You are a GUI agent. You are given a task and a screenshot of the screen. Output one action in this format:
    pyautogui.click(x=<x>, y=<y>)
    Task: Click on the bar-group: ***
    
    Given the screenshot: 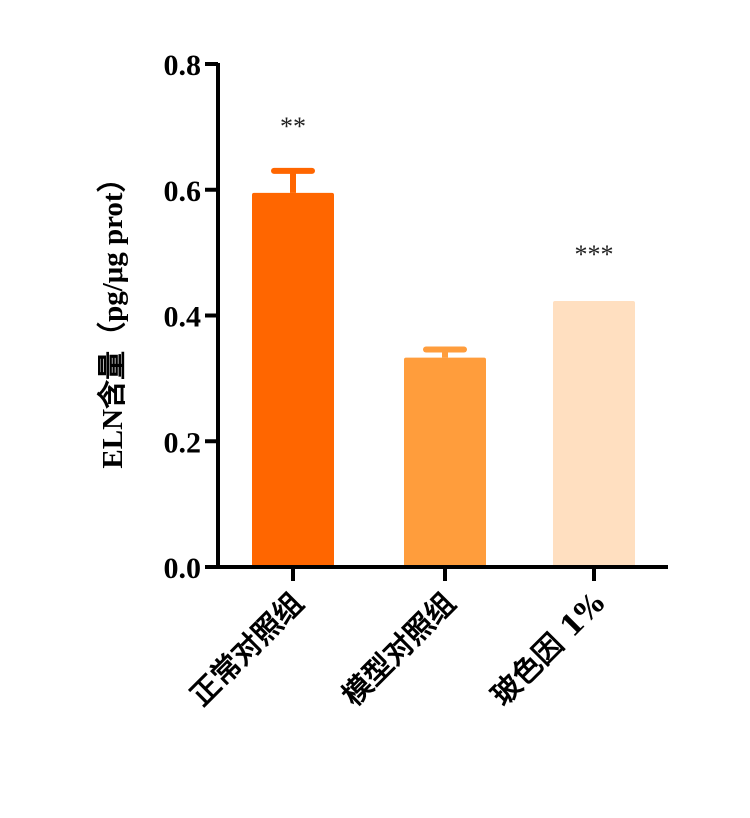 What is the action you would take?
    pyautogui.click(x=594, y=403)
    